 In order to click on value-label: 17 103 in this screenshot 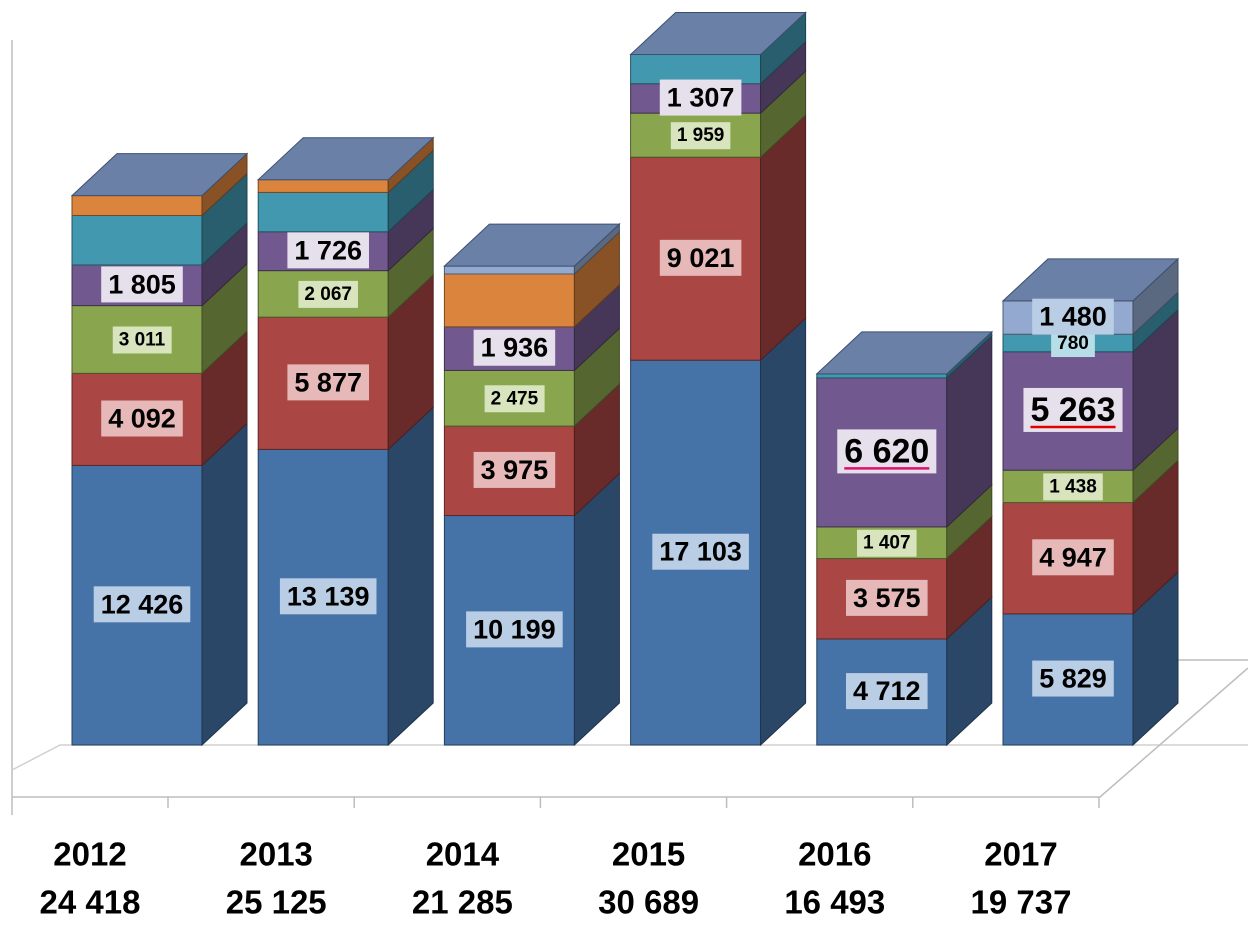, I will do `click(700, 552)`.